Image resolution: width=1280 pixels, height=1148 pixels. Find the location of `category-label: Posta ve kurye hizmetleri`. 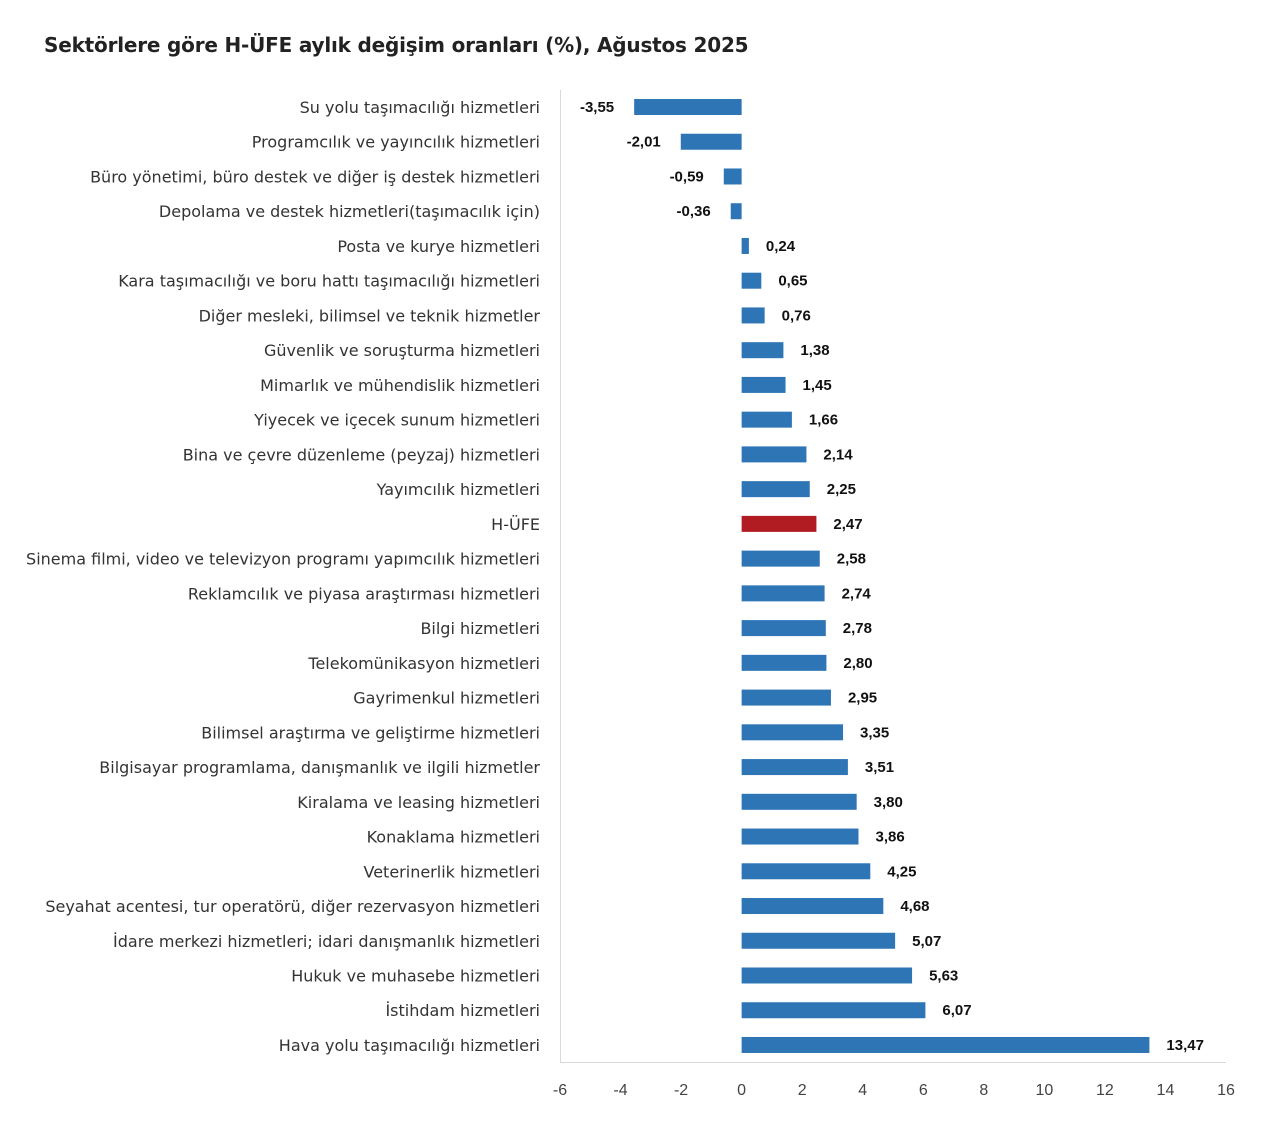

category-label: Posta ve kurye hizmetleri is located at coordinates (438, 246).